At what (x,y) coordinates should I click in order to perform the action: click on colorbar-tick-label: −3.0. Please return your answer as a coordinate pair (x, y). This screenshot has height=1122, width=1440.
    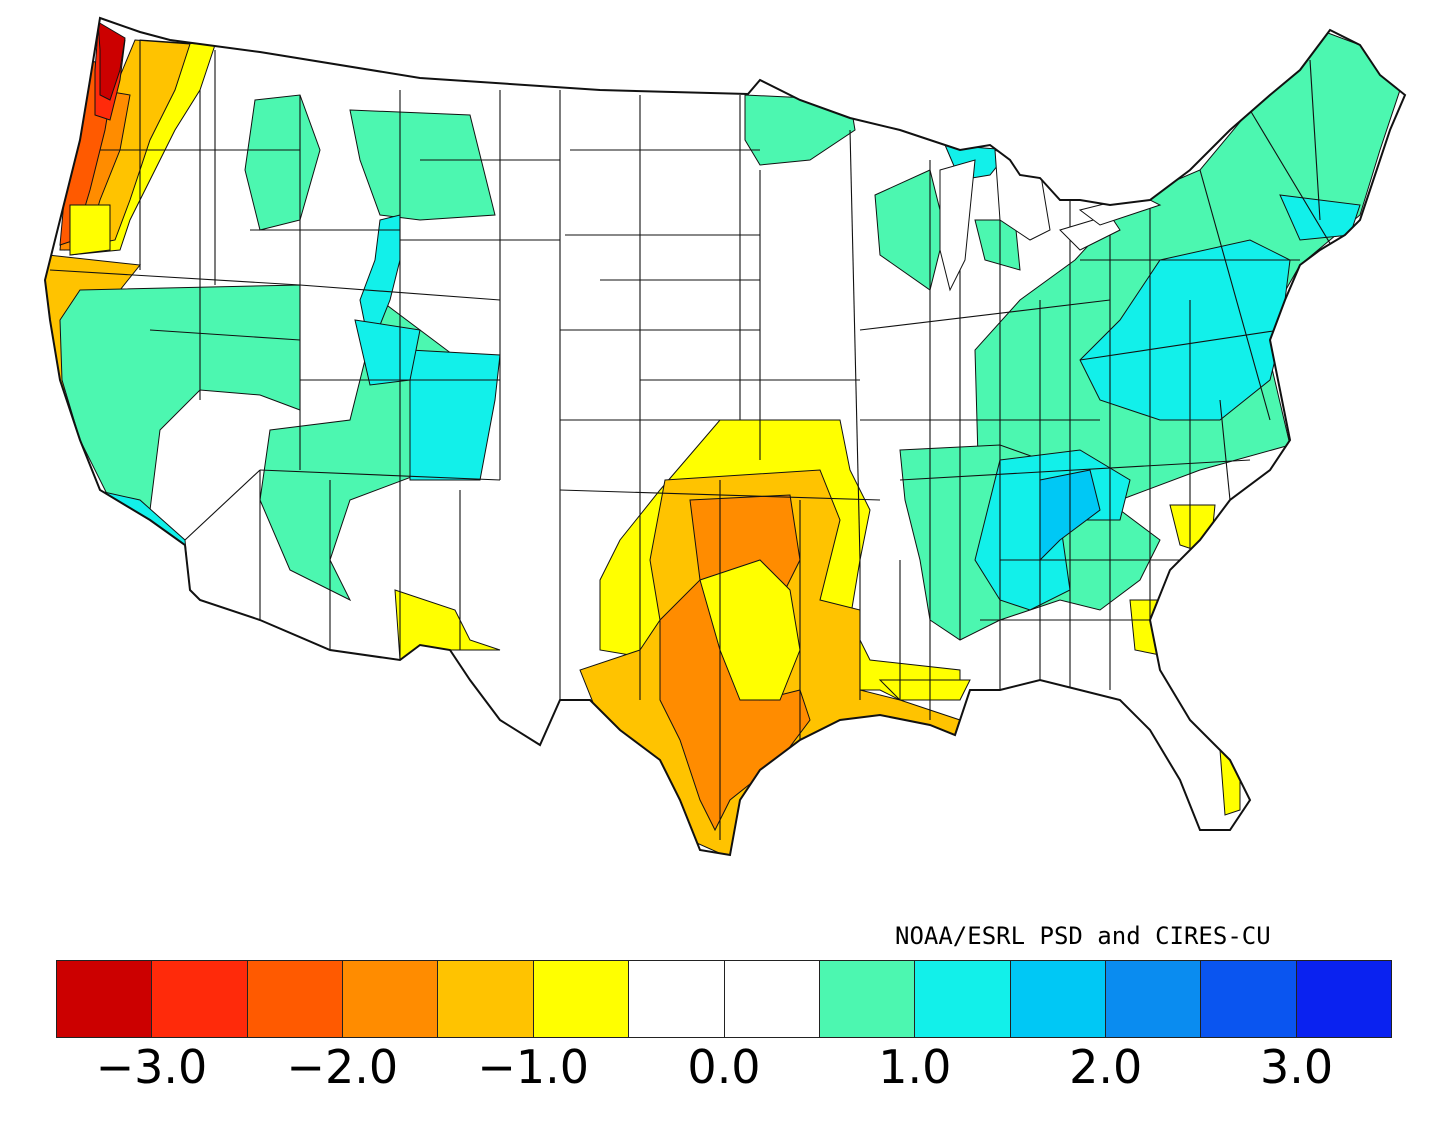
    Looking at the image, I should click on (151, 1067).